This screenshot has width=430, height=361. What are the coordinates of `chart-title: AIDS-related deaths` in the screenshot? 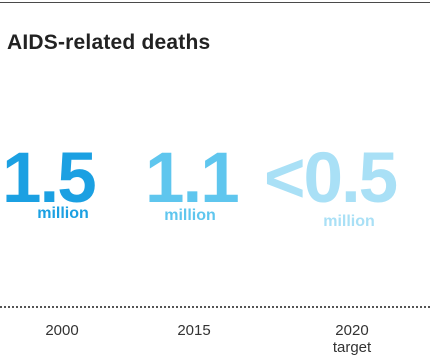 It's located at (109, 42).